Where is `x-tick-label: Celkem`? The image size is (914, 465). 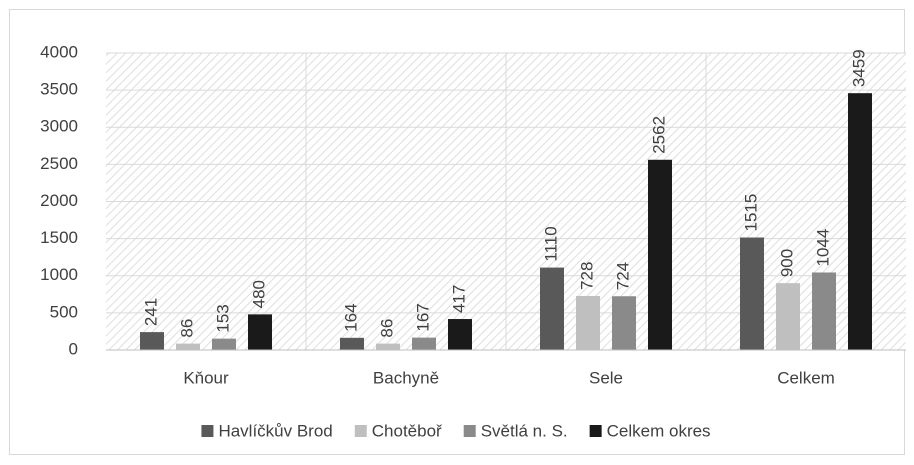 x-tick-label: Celkem is located at coordinates (806, 377).